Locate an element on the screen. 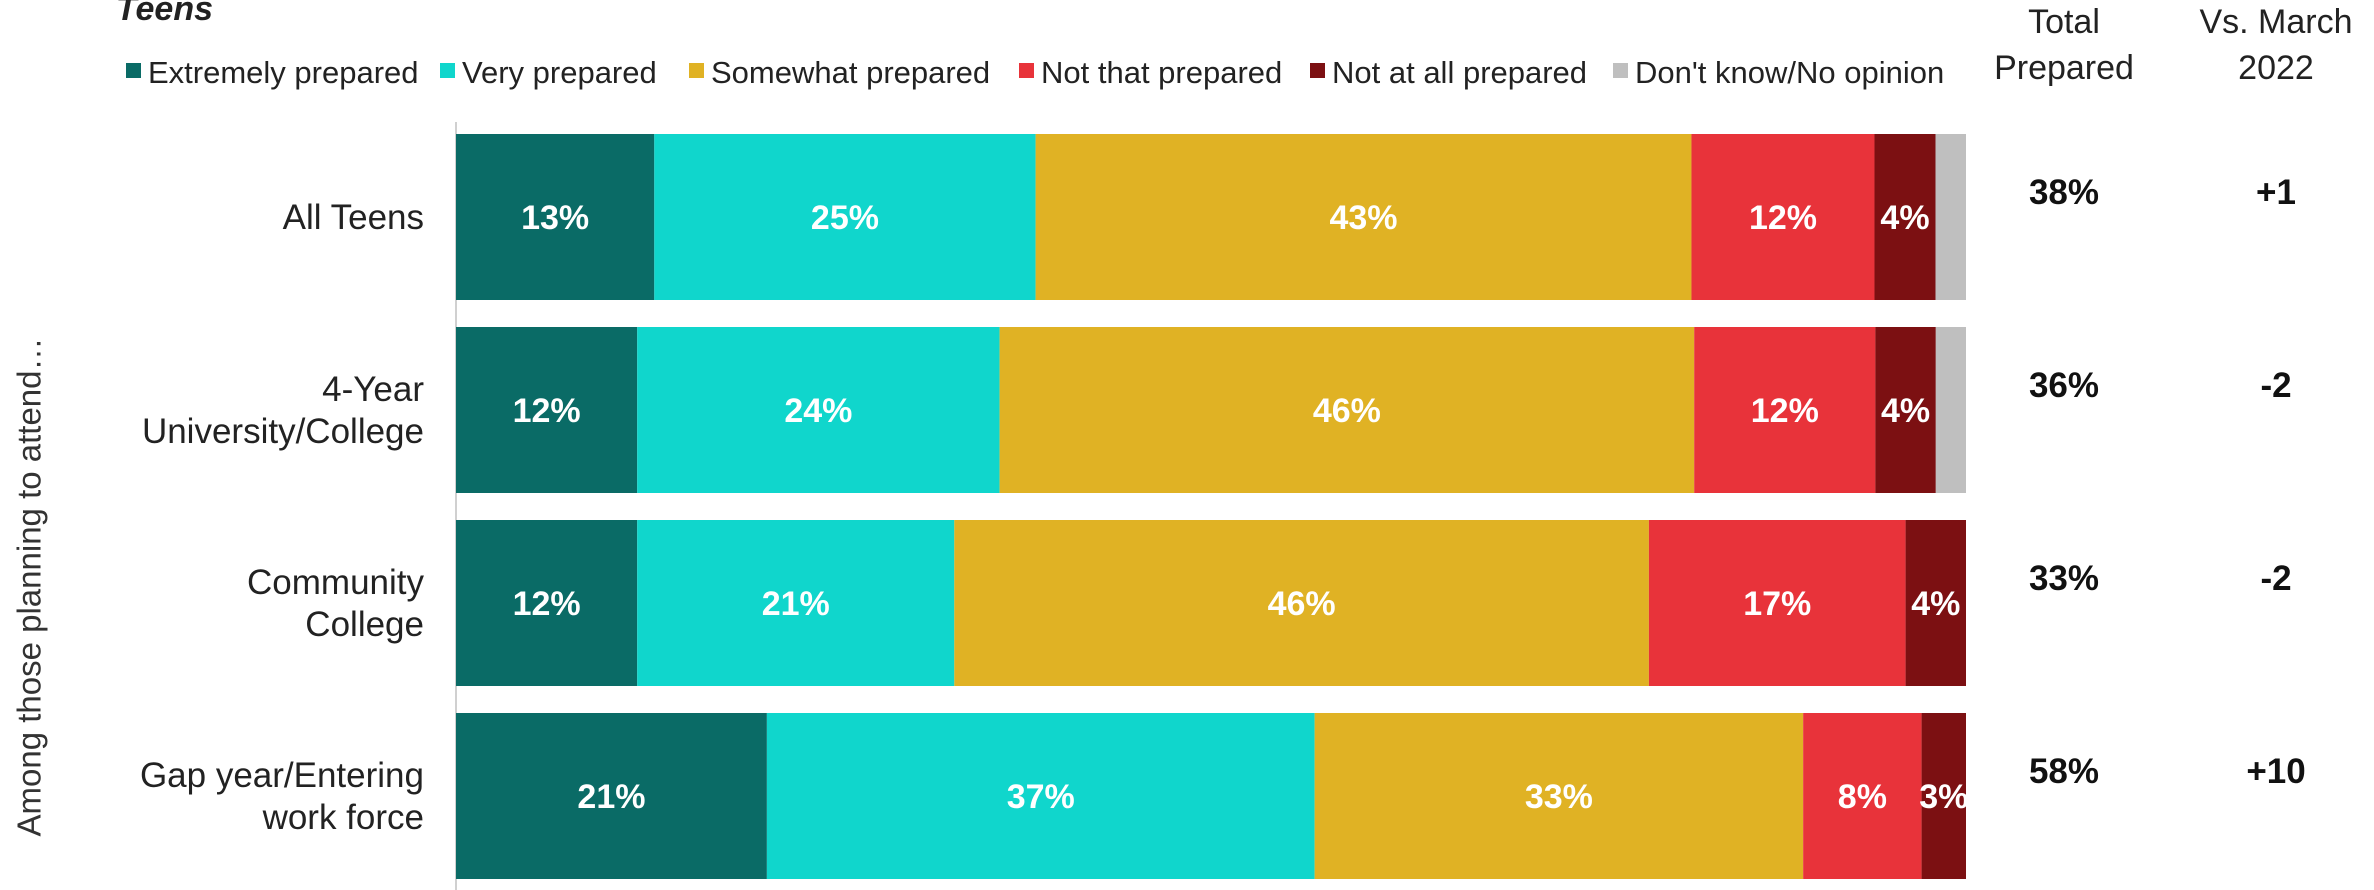 Image resolution: width=2374 pixels, height=890 pixels. change-vs-march-value: +1 is located at coordinates (2276, 192).